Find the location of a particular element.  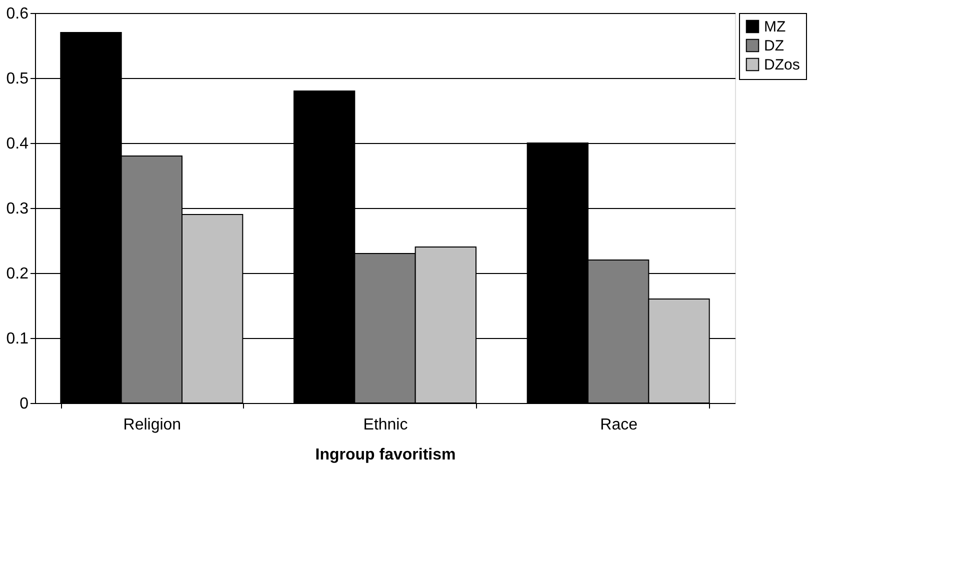

y-tick-label: 0.3 is located at coordinates (17, 209).